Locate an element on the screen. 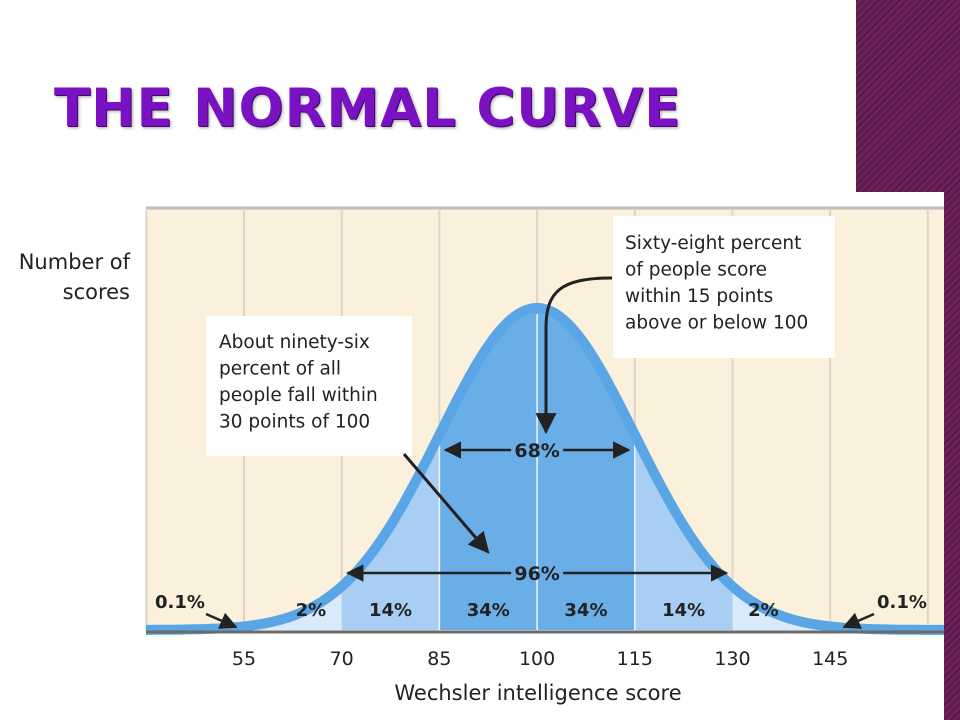  annotation-text-line: above or below 100 is located at coordinates (716, 323).